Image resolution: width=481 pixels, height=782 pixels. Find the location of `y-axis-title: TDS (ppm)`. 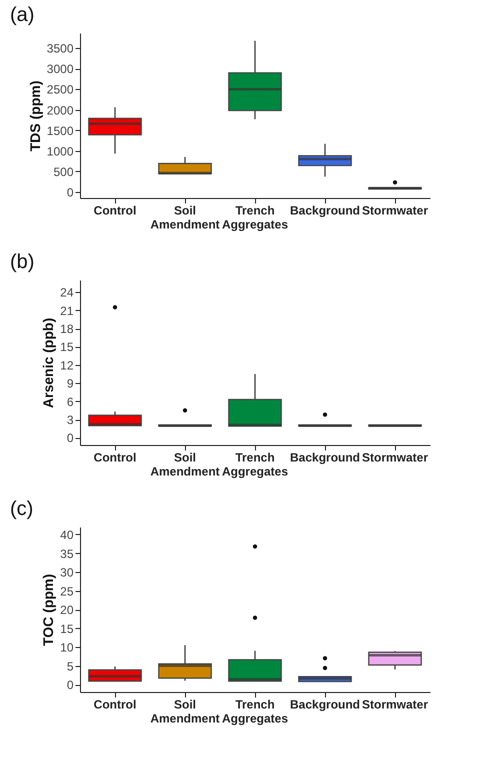

y-axis-title: TDS (ppm) is located at coordinates (34, 116).